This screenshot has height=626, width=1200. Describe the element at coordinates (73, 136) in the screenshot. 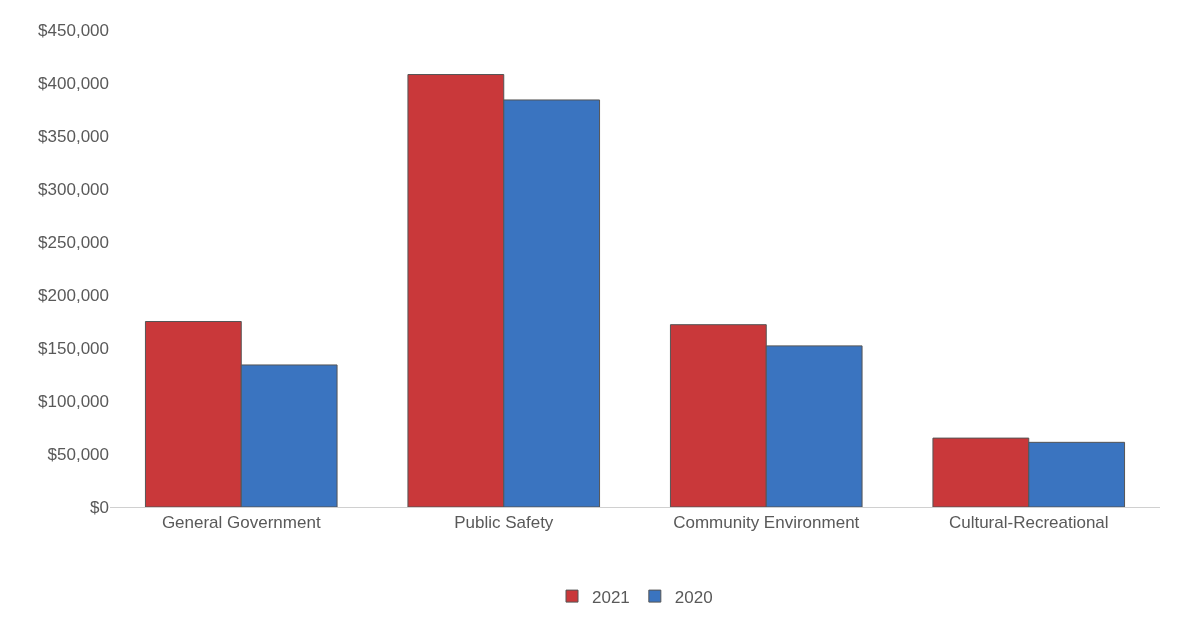

I see `y-tick-label: $350,000` at that location.